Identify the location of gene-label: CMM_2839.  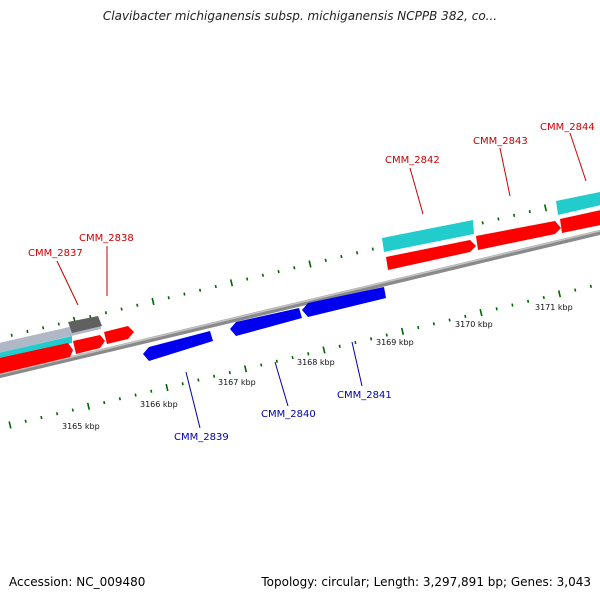
(201, 437).